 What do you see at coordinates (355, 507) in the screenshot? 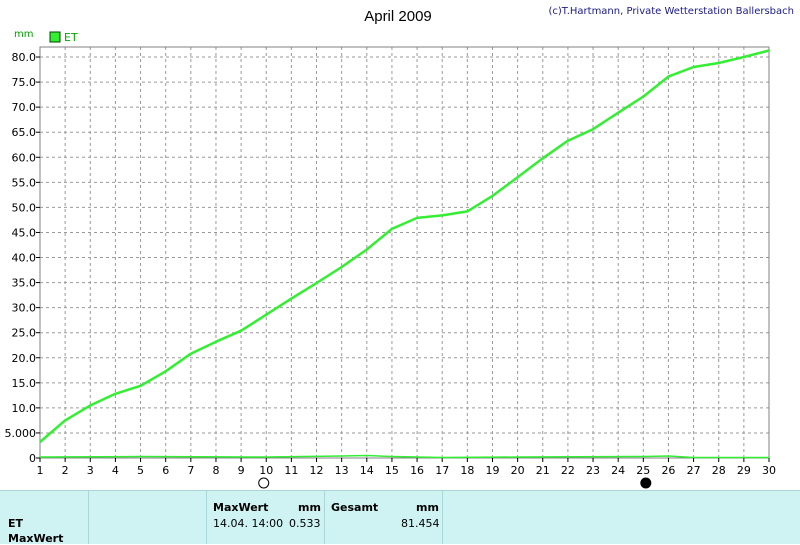
I see `gesamt-header: Gesamt` at bounding box center [355, 507].